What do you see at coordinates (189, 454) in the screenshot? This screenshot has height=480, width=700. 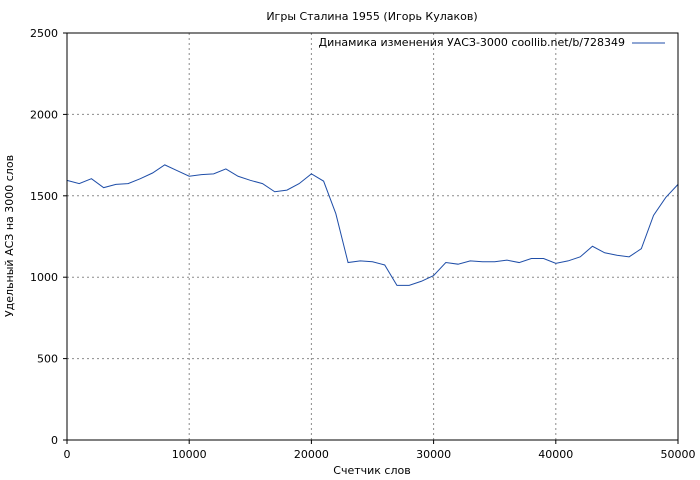 I see `x-tick-label: 10000` at bounding box center [189, 454].